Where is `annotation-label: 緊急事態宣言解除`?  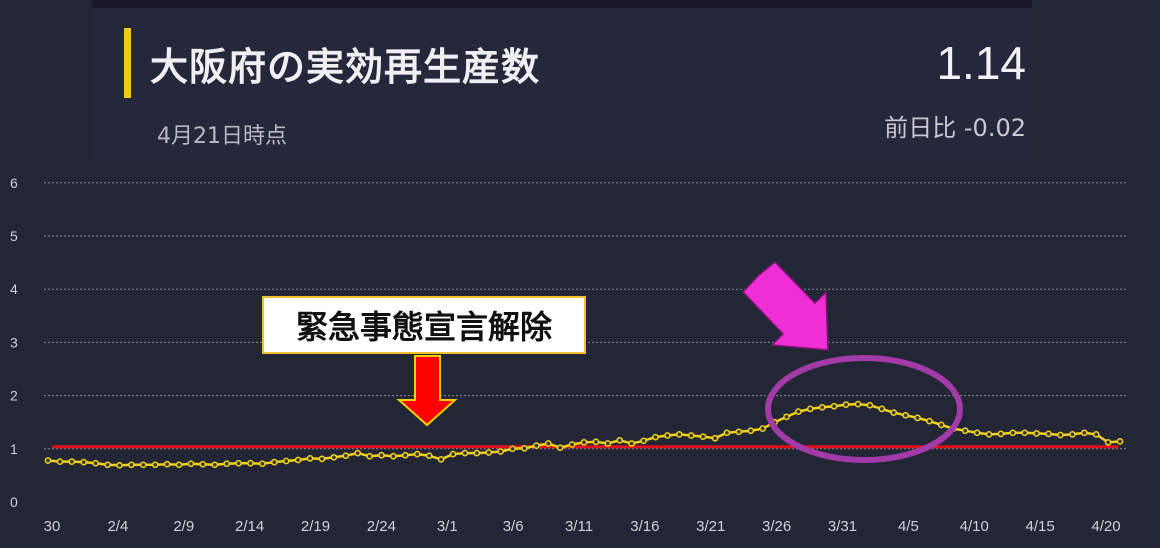
annotation-label: 緊急事態宣言解除 is located at coordinates (424, 325).